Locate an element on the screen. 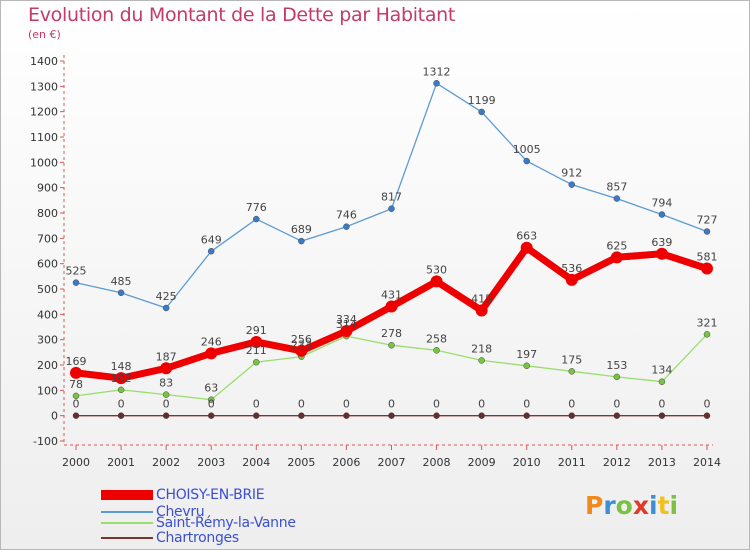 Image resolution: width=750 pixels, height=550 pixels. data-label-saint-r-my-la-vanne: 278 is located at coordinates (391, 333).